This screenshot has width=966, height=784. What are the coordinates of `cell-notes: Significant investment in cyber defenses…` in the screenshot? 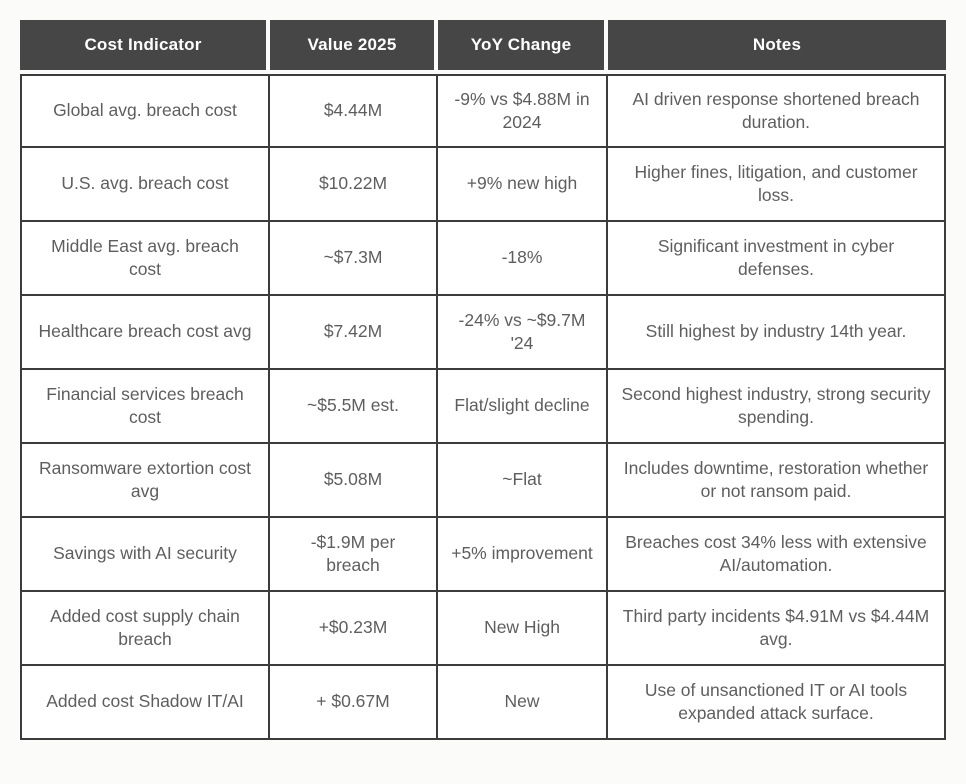 It's located at (777, 259).